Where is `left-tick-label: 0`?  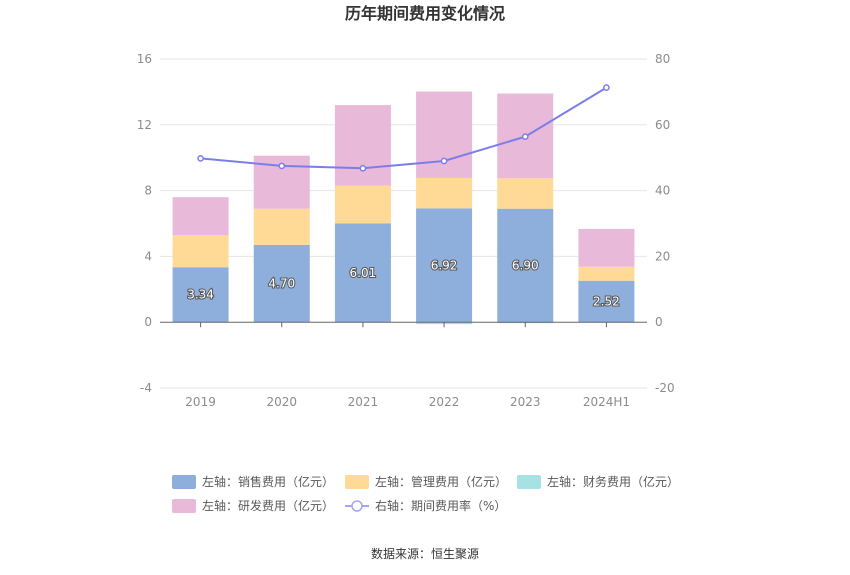
left-tick-label: 0 is located at coordinates (148, 322).